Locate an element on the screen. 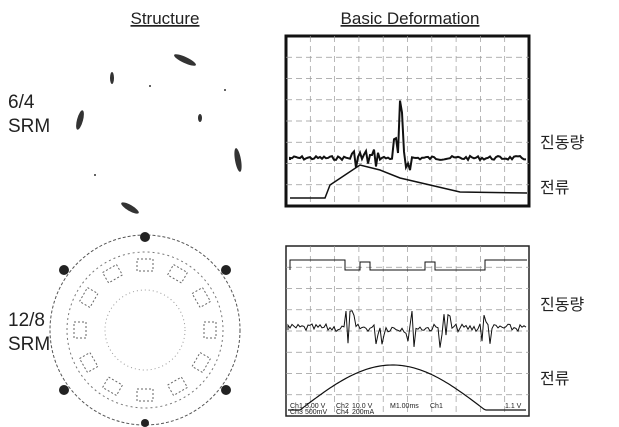 The image size is (619, 427). structure-header: Structure is located at coordinates (165, 18).